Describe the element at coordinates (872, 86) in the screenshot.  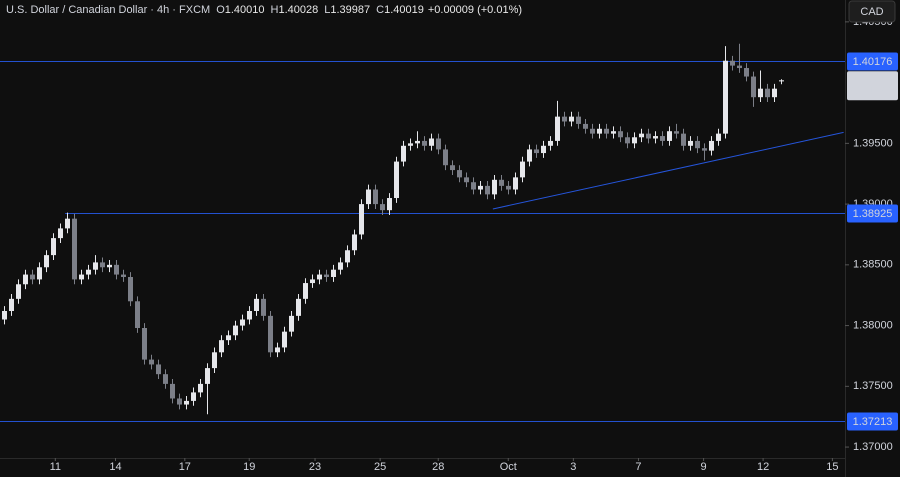
I see `last-price-box` at that location.